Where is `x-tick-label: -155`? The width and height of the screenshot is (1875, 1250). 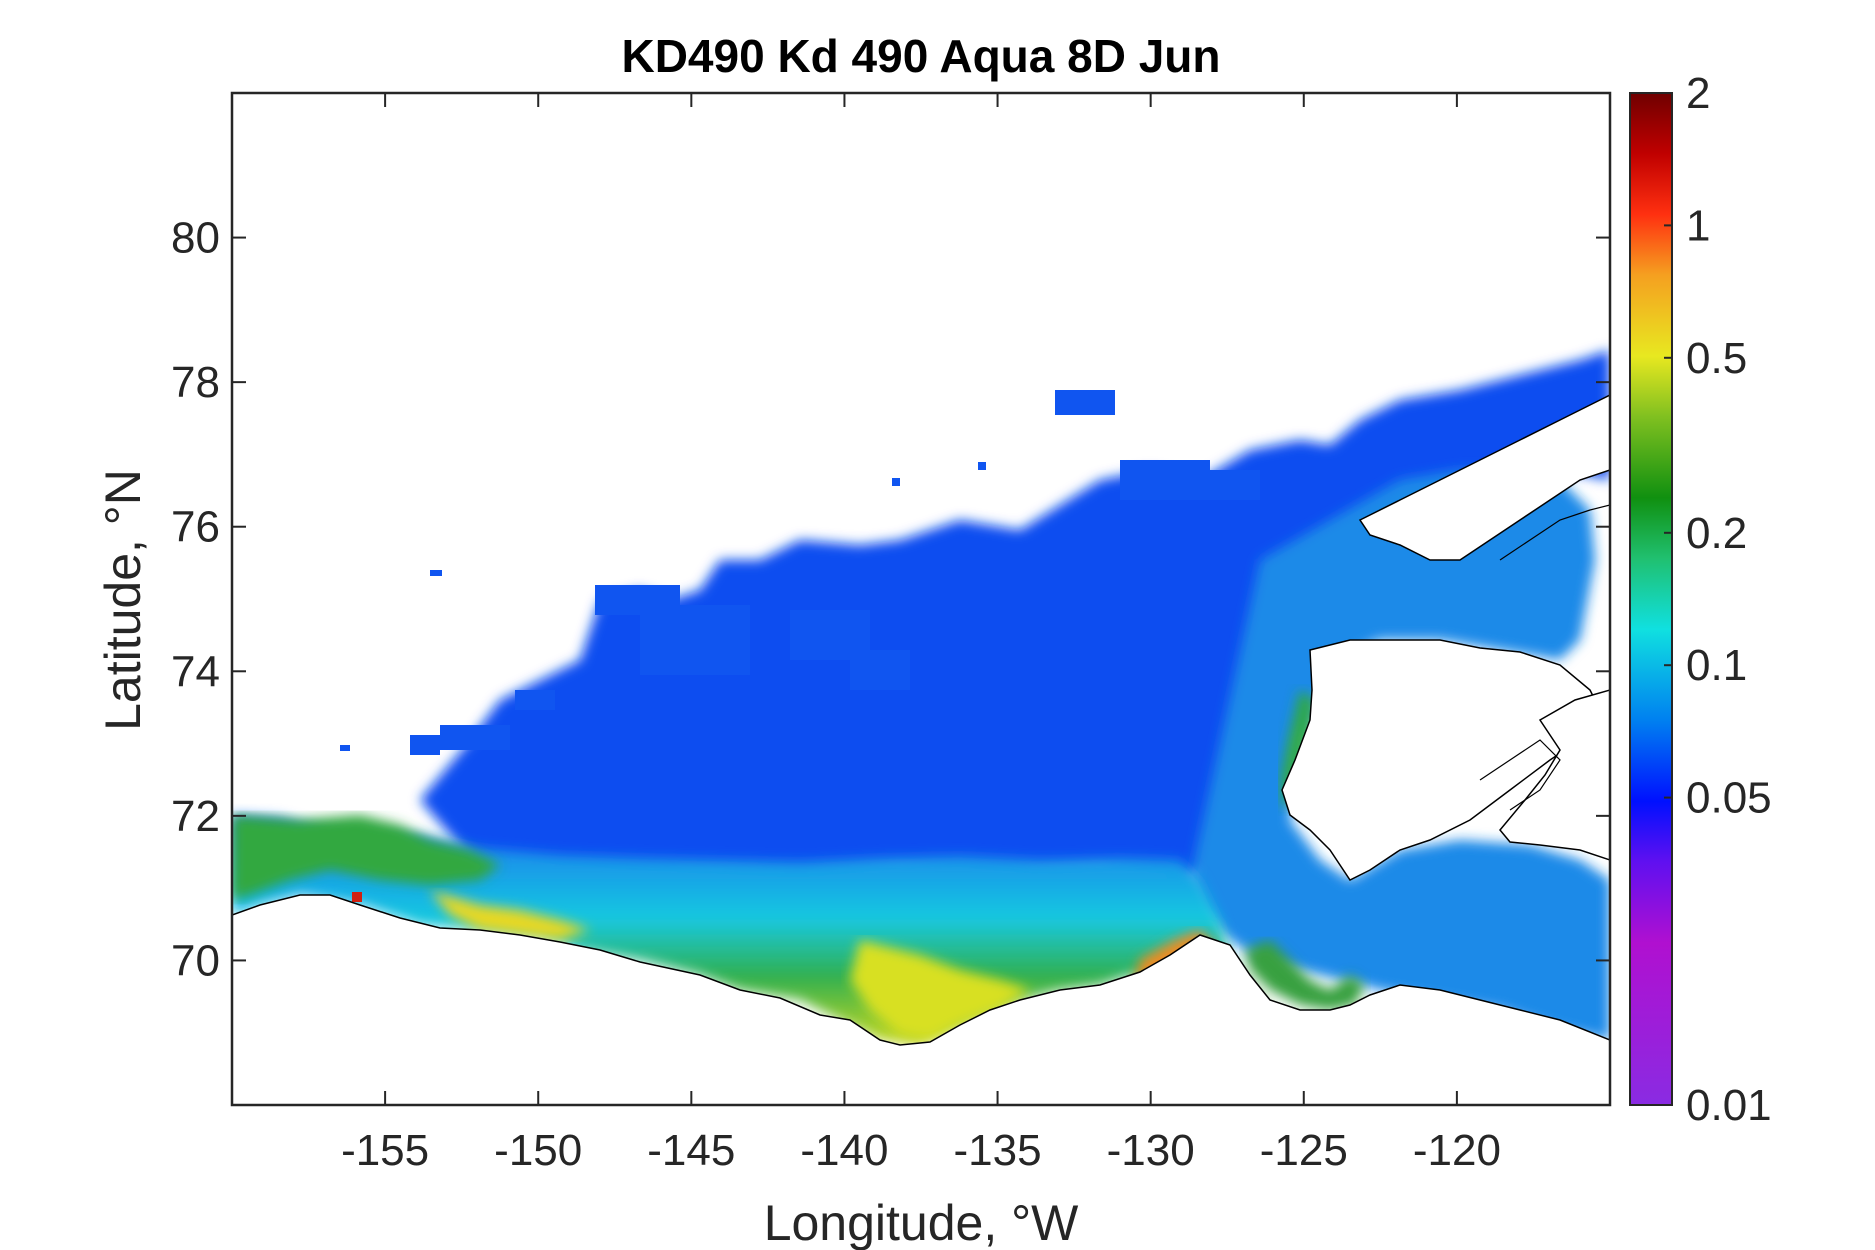 x-tick-label: -155 is located at coordinates (385, 1150).